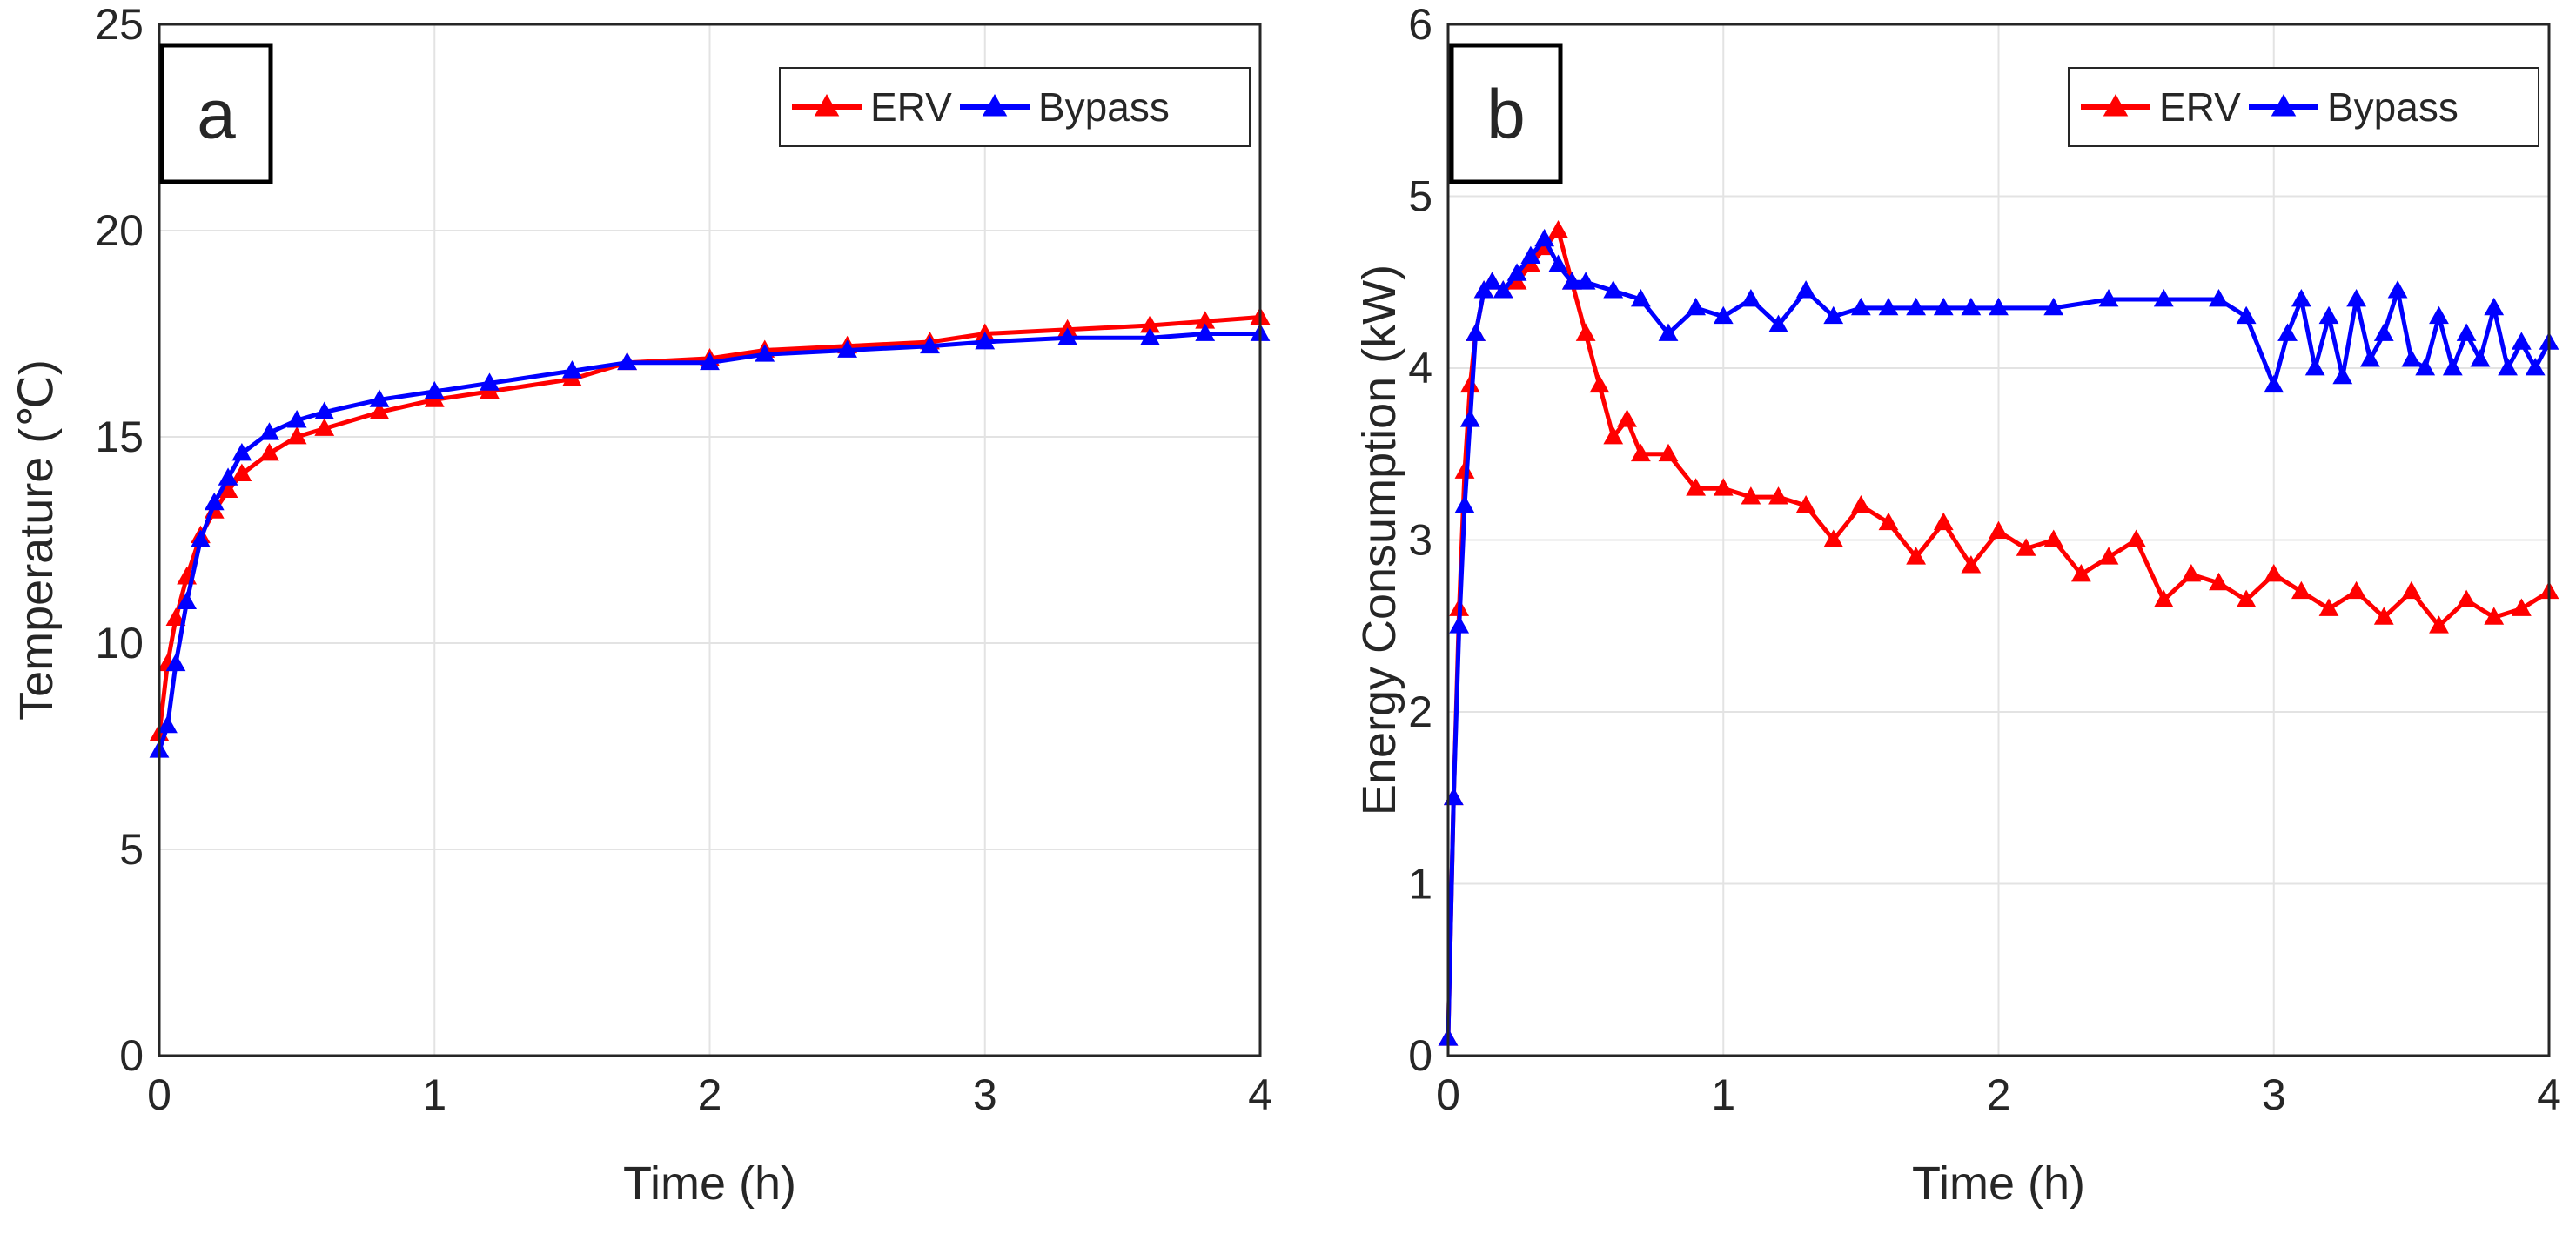 The width and height of the screenshot is (2576, 1241). Describe the element at coordinates (37, 540) in the screenshot. I see `y-axis-label: Temperature (℃)` at that location.